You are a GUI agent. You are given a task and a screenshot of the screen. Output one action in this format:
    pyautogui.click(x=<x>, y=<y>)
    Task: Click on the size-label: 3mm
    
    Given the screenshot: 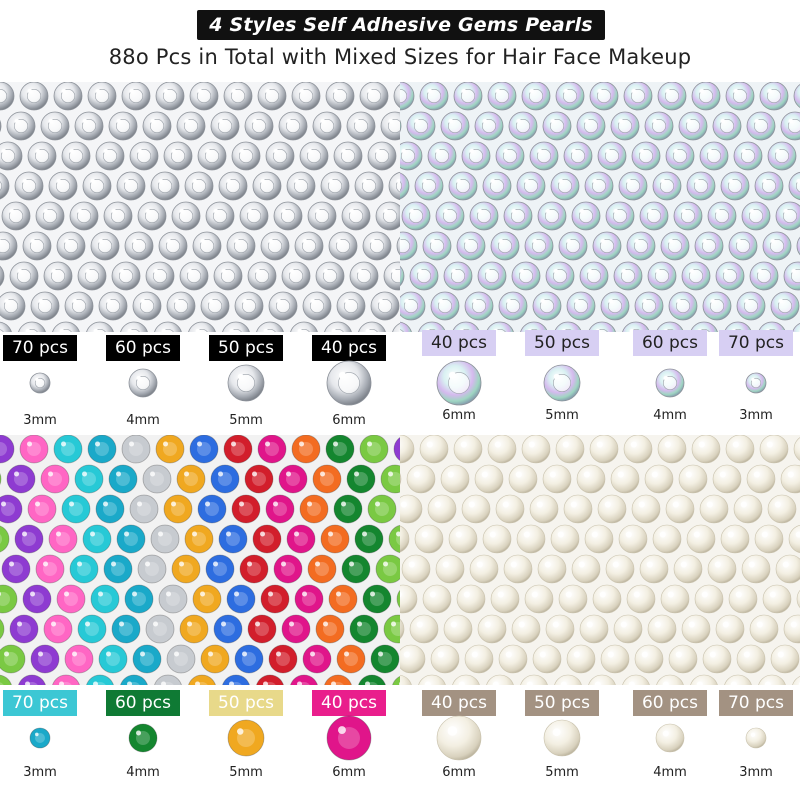 What is the action you would take?
    pyautogui.click(x=40, y=772)
    